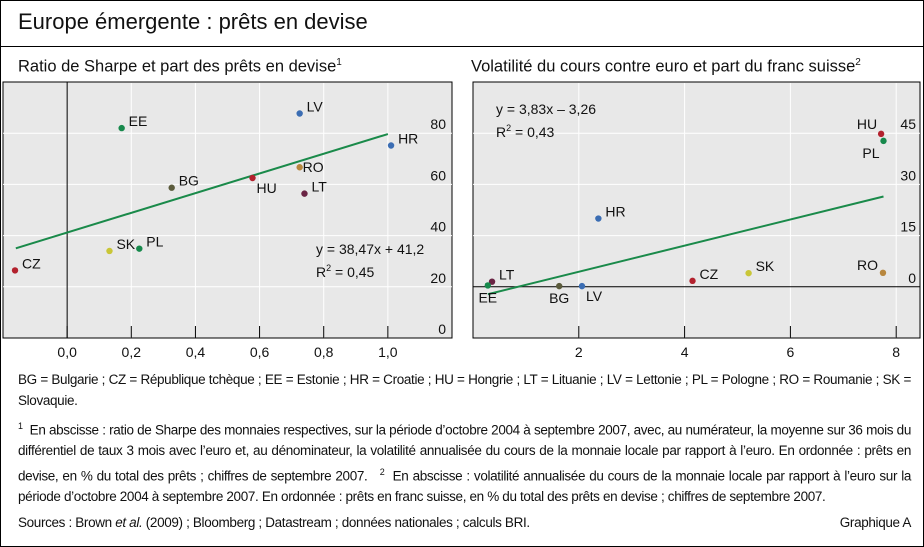  Describe the element at coordinates (867, 265) in the screenshot. I see `right-point-label-ro: RO` at that location.